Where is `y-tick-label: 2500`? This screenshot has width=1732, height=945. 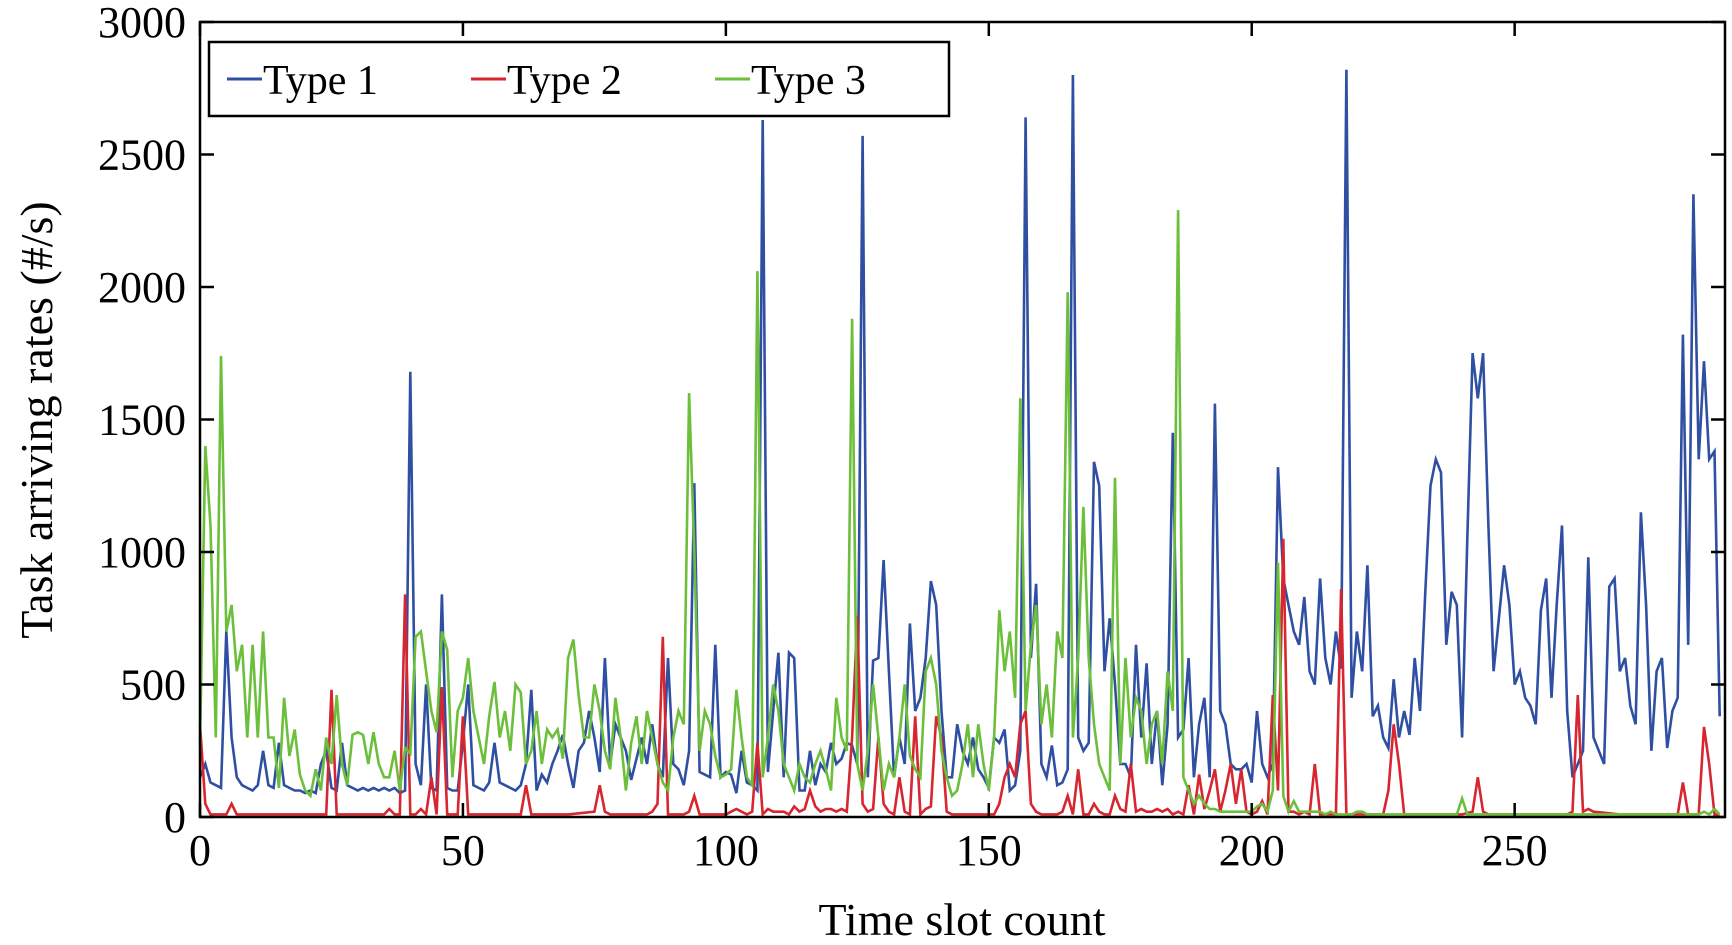
y-tick-label: 2500 is located at coordinates (142, 155).